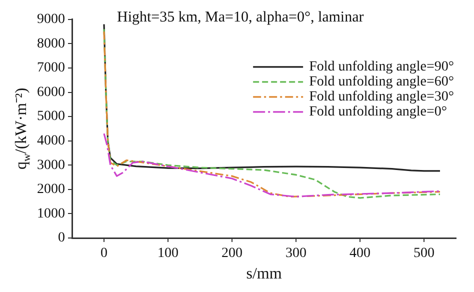  I want to click on legend-label: Fold unfolding angle=60°, so click(381, 82).